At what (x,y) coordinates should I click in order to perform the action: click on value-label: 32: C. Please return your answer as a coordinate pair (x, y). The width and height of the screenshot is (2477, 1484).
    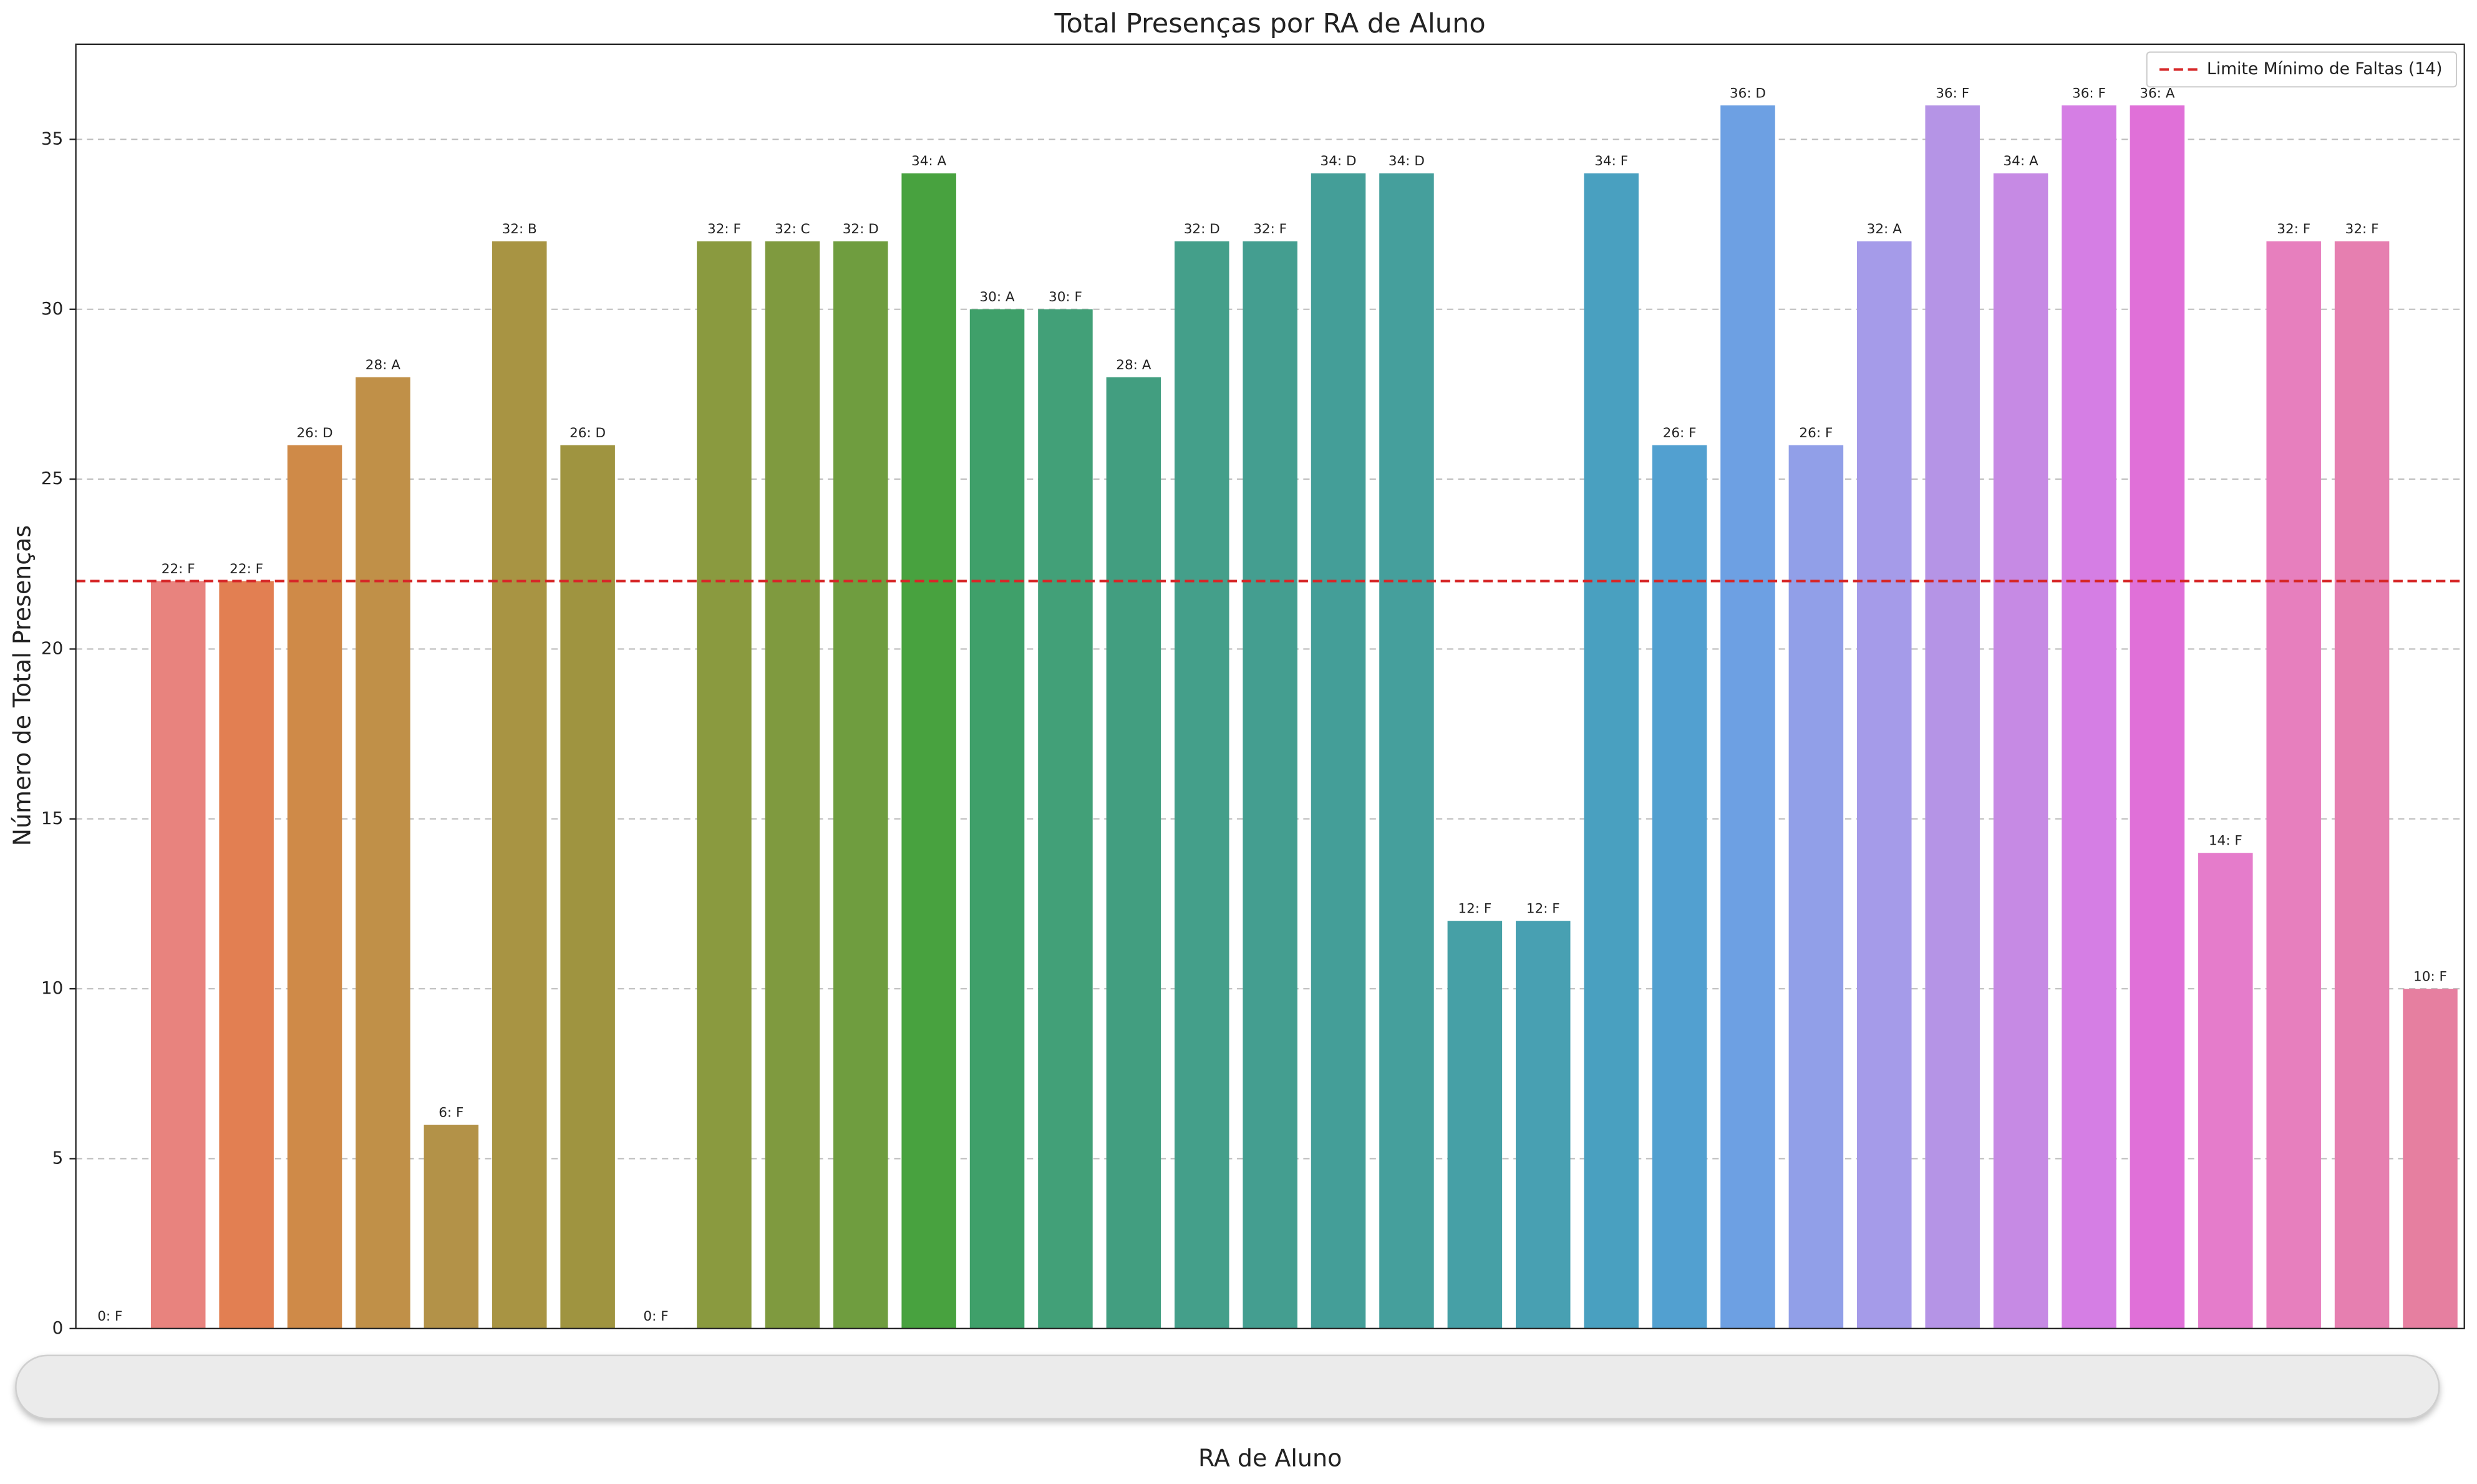
    Looking at the image, I should click on (793, 229).